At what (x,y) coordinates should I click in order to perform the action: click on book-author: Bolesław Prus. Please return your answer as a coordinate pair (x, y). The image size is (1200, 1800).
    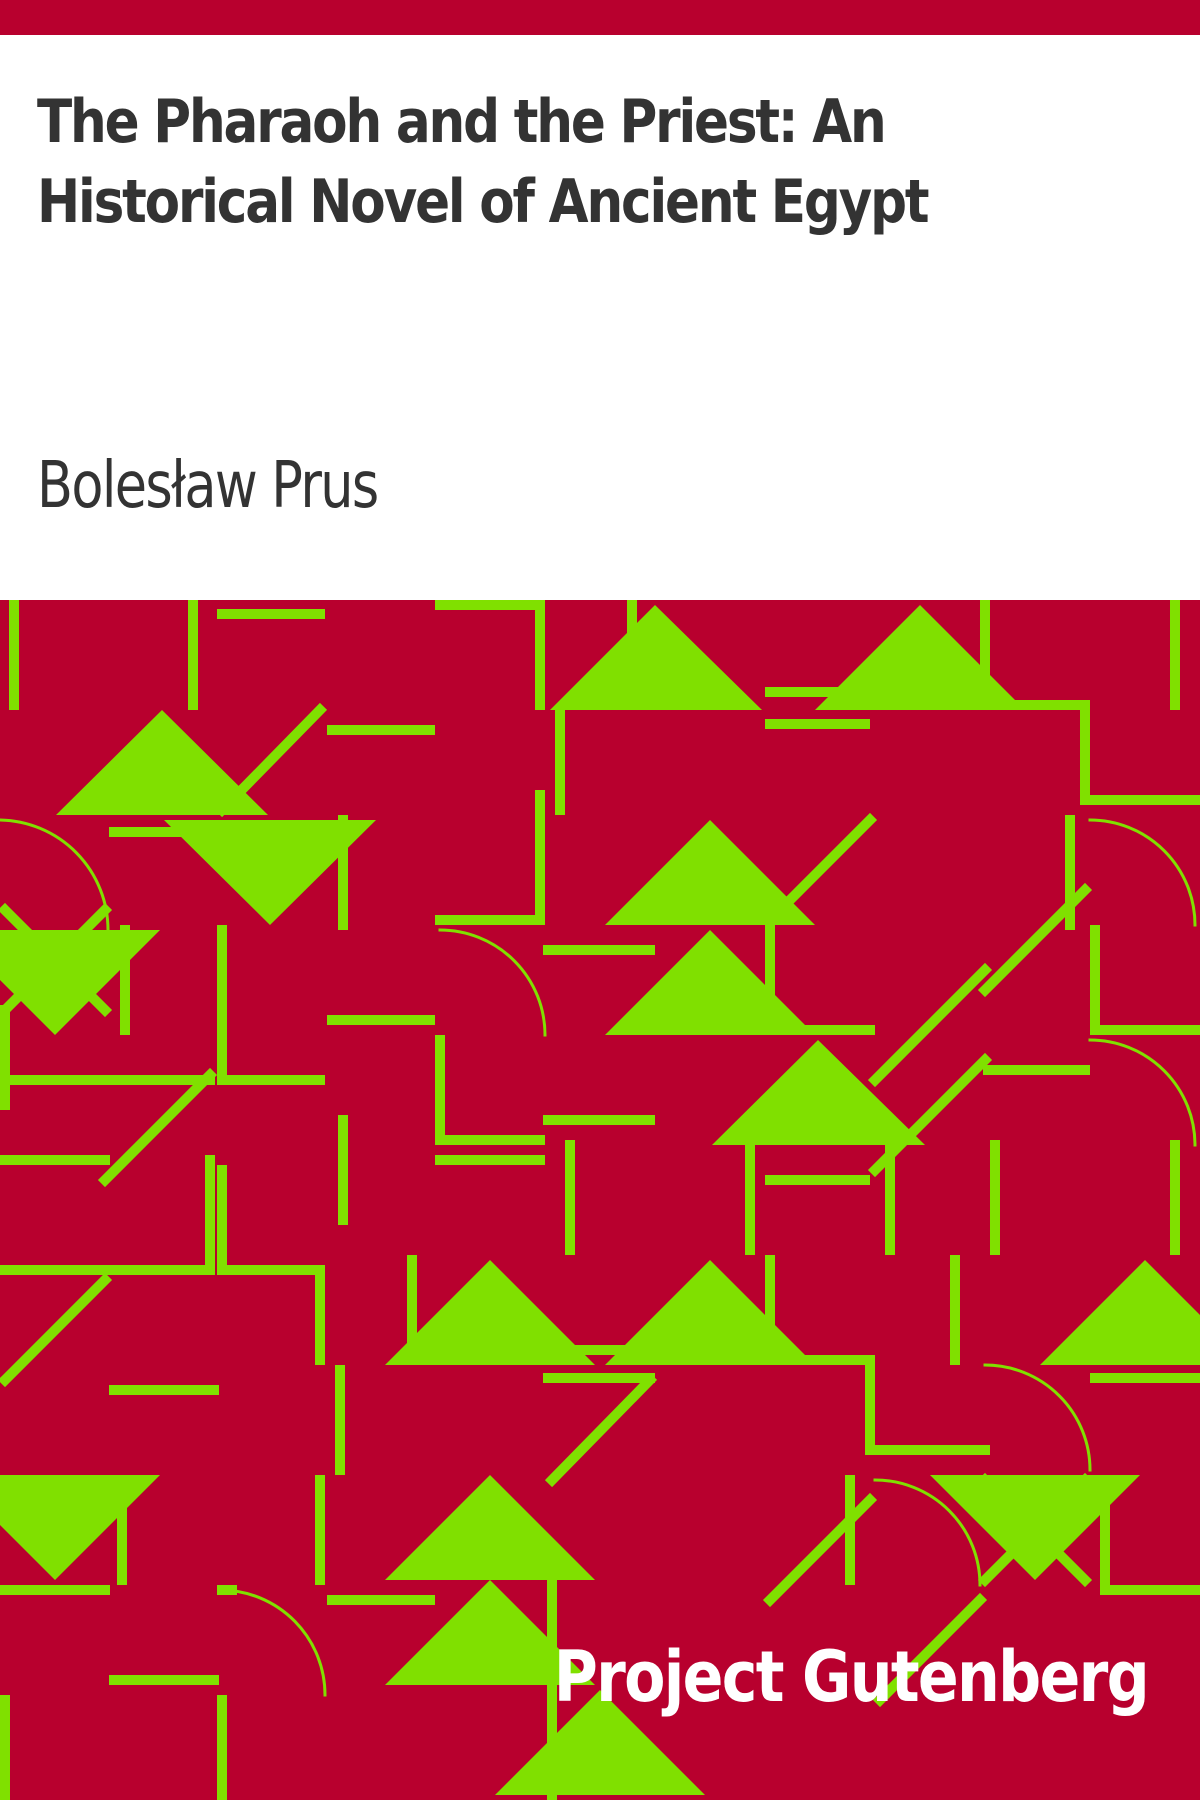
    Looking at the image, I should click on (208, 486).